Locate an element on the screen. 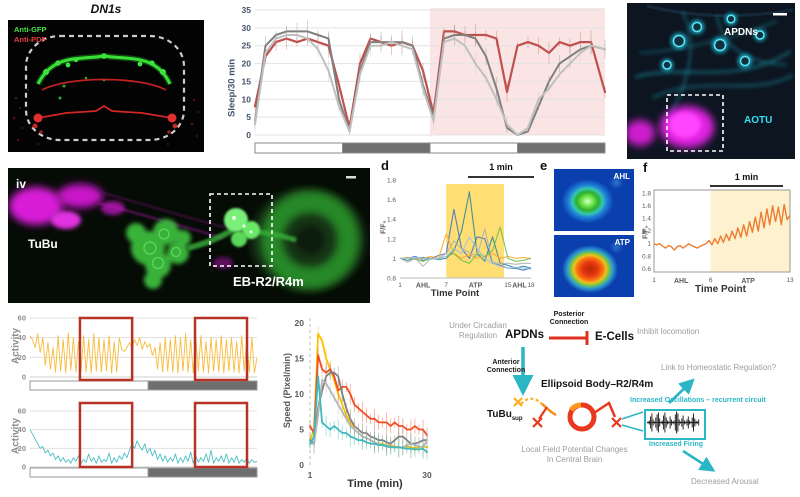 Image resolution: width=800 pixels, height=497 pixels. svg-text: 25 is located at coordinates (247, 46).